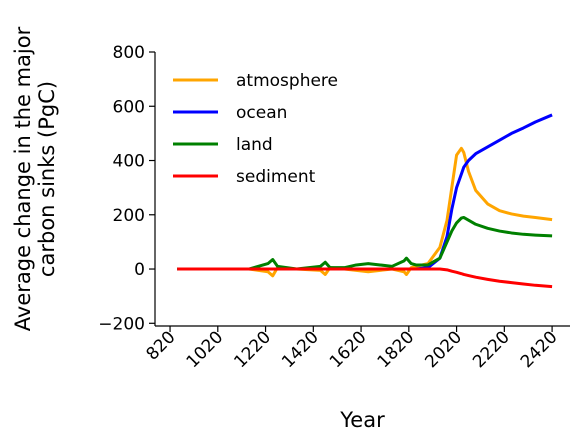 The image size is (571, 431). What do you see at coordinates (121, 324) in the screenshot?
I see `y-tick-label: −200` at bounding box center [121, 324].